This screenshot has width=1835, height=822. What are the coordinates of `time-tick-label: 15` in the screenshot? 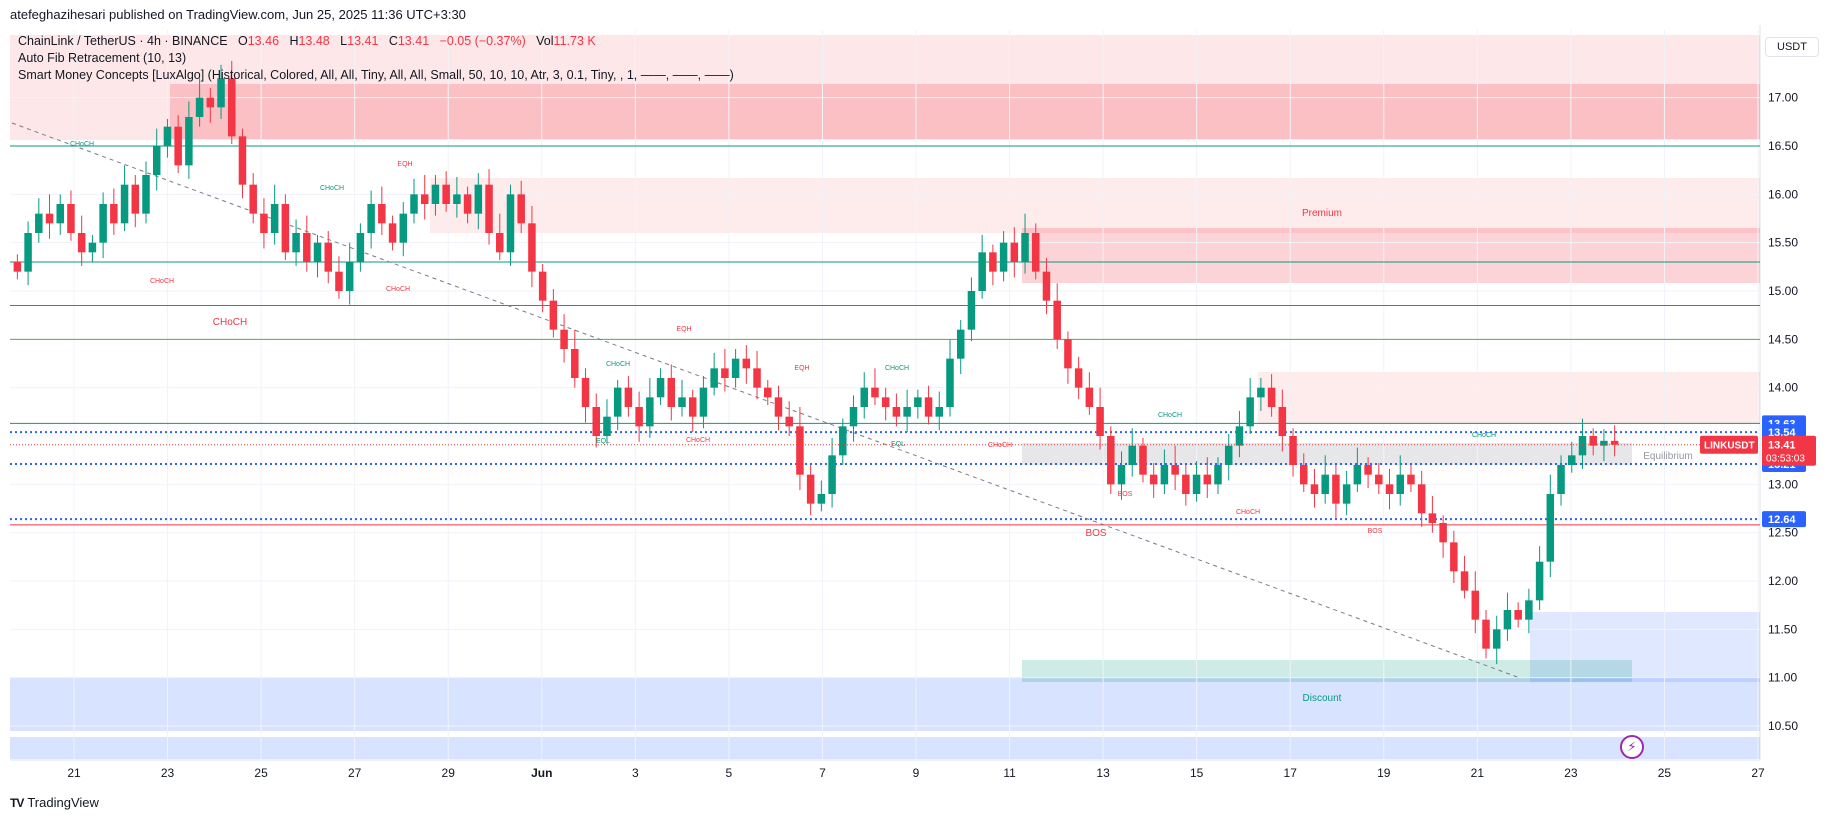 It's located at (1197, 773).